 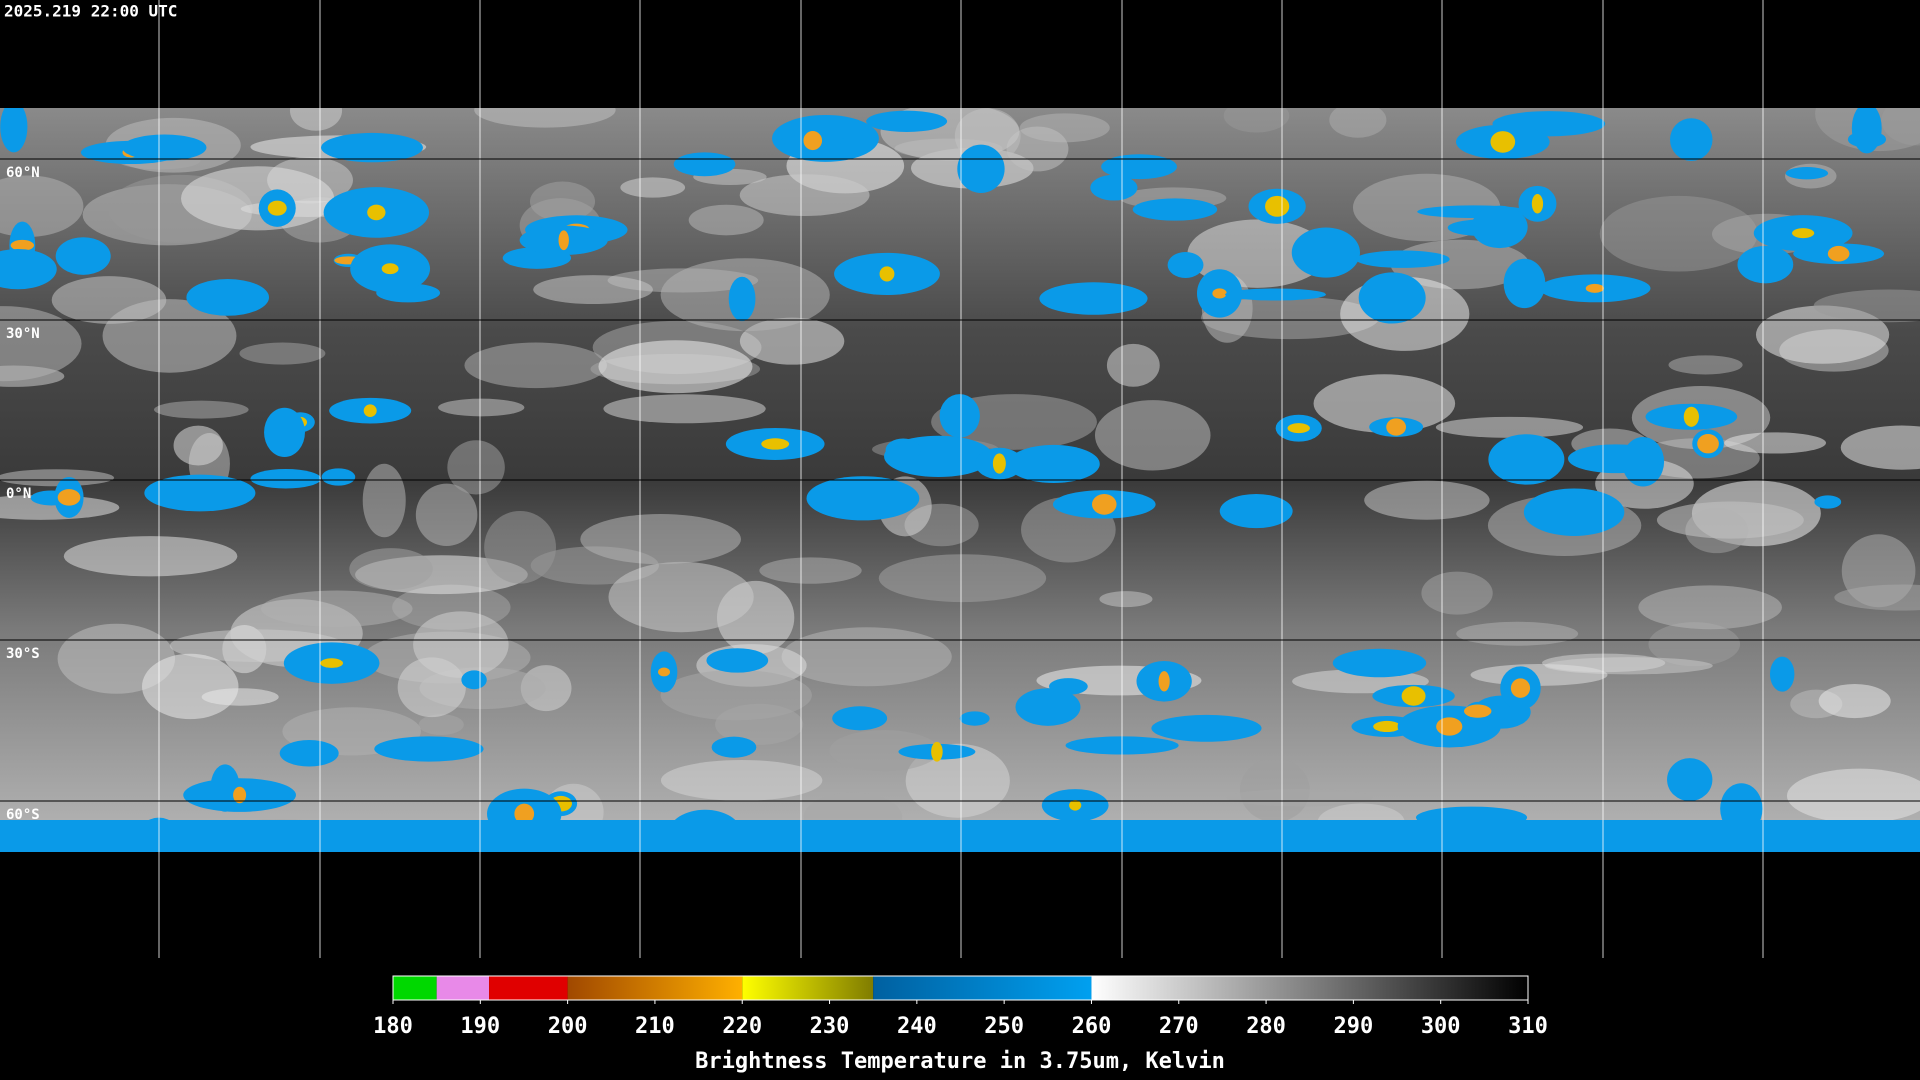 What do you see at coordinates (568, 1026) in the screenshot?
I see `colorbar-tick-label: 200` at bounding box center [568, 1026].